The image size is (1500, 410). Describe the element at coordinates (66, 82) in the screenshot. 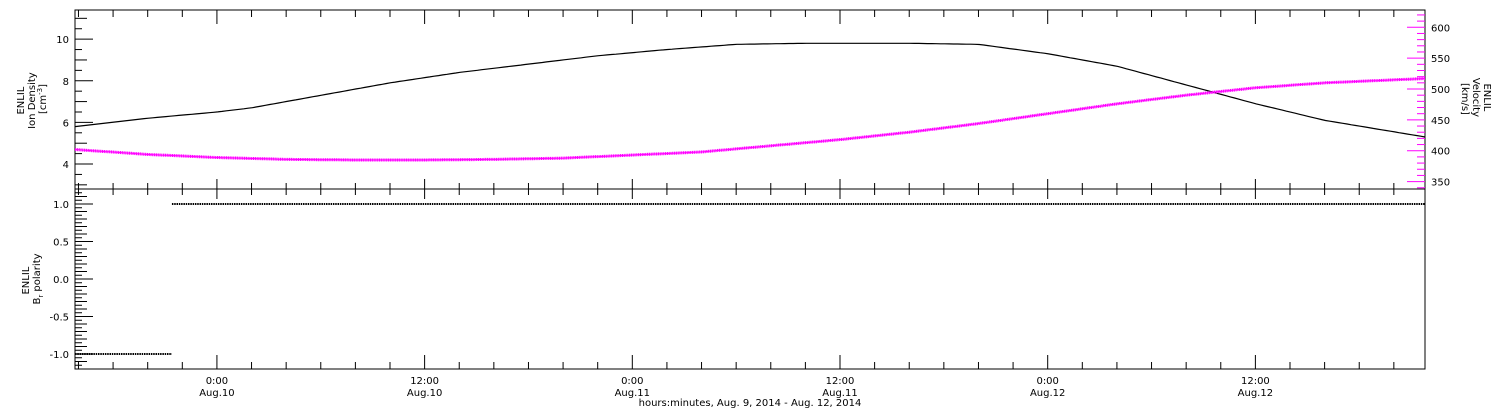

I see `density-tick-label: 8` at that location.